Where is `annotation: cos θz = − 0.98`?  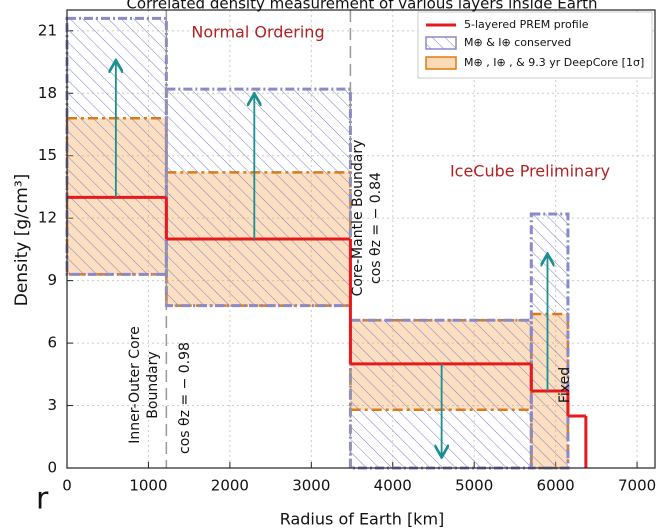 annotation: cos θz = − 0.98 is located at coordinates (185, 398).